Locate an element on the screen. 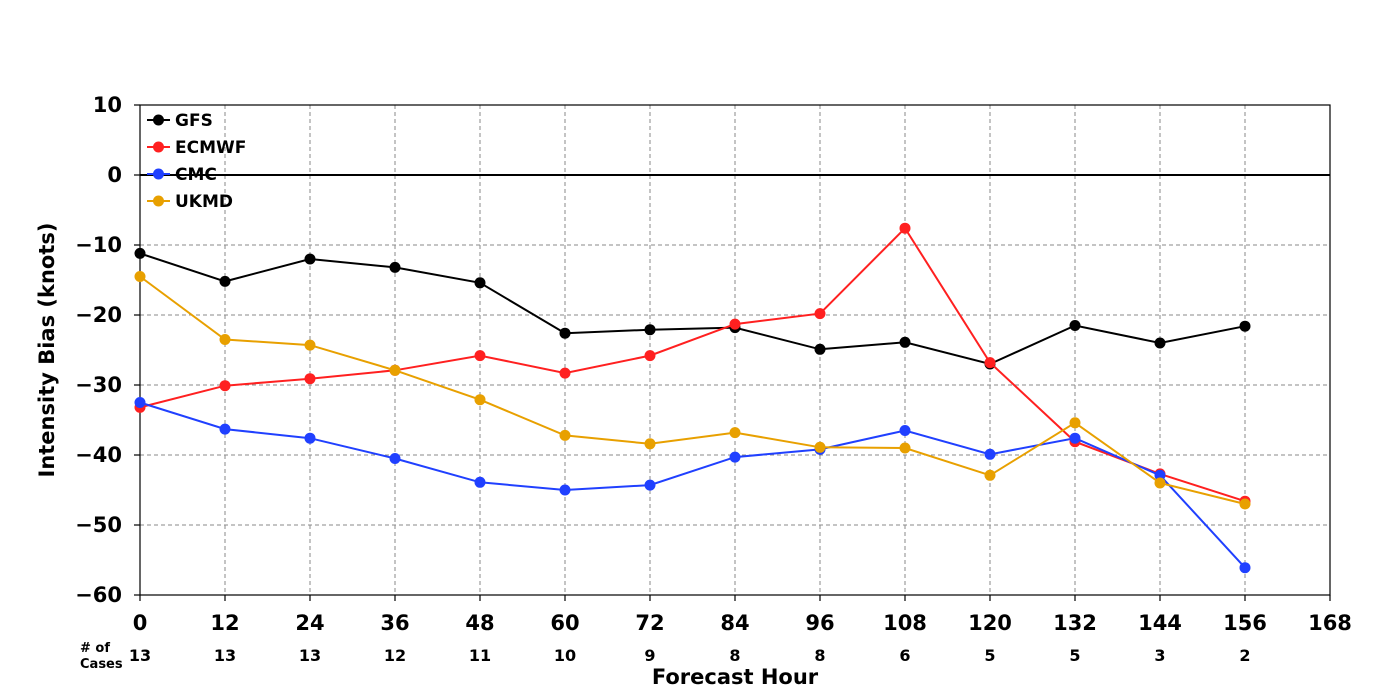 This screenshot has width=1400, height=700. x-tick-label: 60 is located at coordinates (564, 623).